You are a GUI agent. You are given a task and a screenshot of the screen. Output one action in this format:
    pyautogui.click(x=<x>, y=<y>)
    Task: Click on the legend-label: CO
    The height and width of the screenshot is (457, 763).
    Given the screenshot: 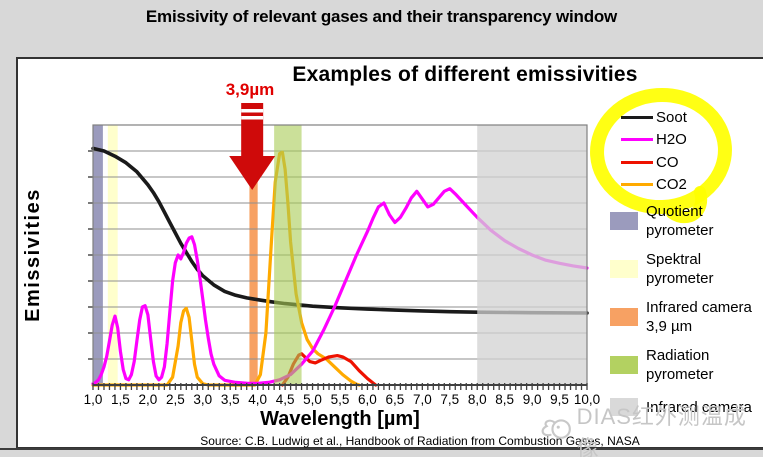 What is the action you would take?
    pyautogui.click(x=667, y=162)
    